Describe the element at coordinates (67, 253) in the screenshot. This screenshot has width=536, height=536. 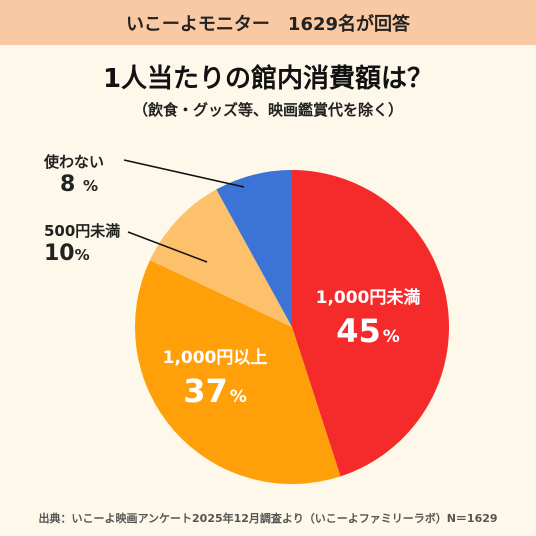
I see `slice-pct-under500: 10%` at that location.